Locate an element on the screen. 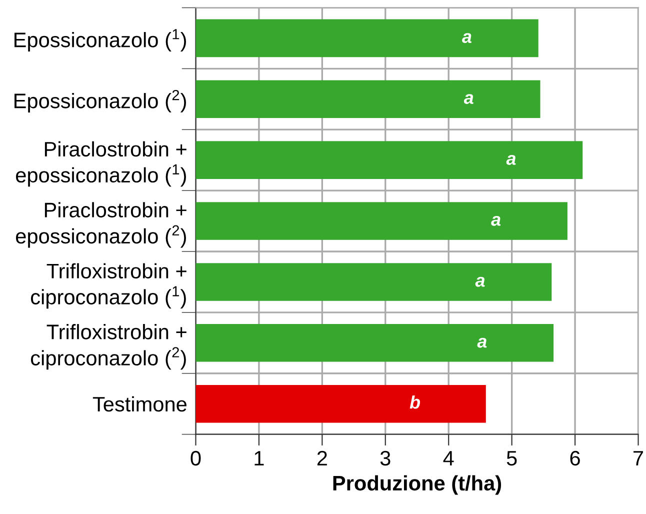 The image size is (646, 514). x-tick-label: 0 is located at coordinates (195, 458).